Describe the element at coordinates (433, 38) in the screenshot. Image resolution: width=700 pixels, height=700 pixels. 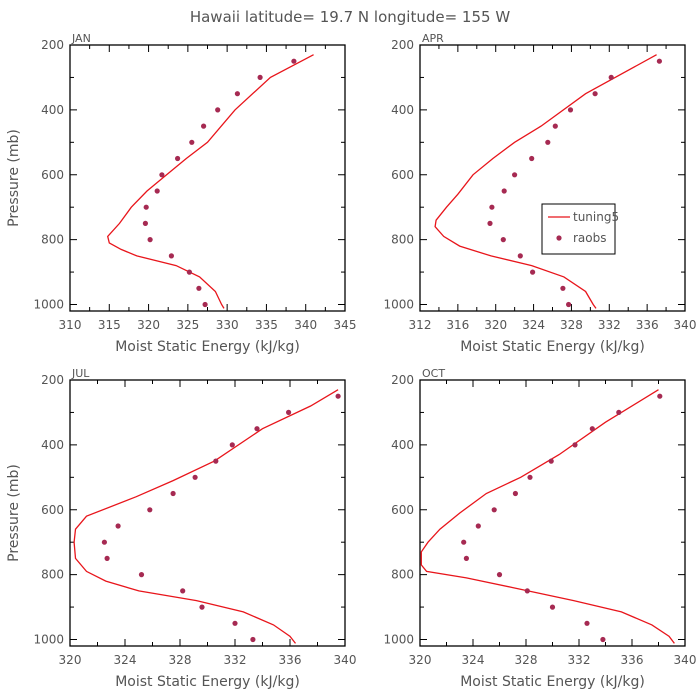
I see `panel-label: APR` at that location.